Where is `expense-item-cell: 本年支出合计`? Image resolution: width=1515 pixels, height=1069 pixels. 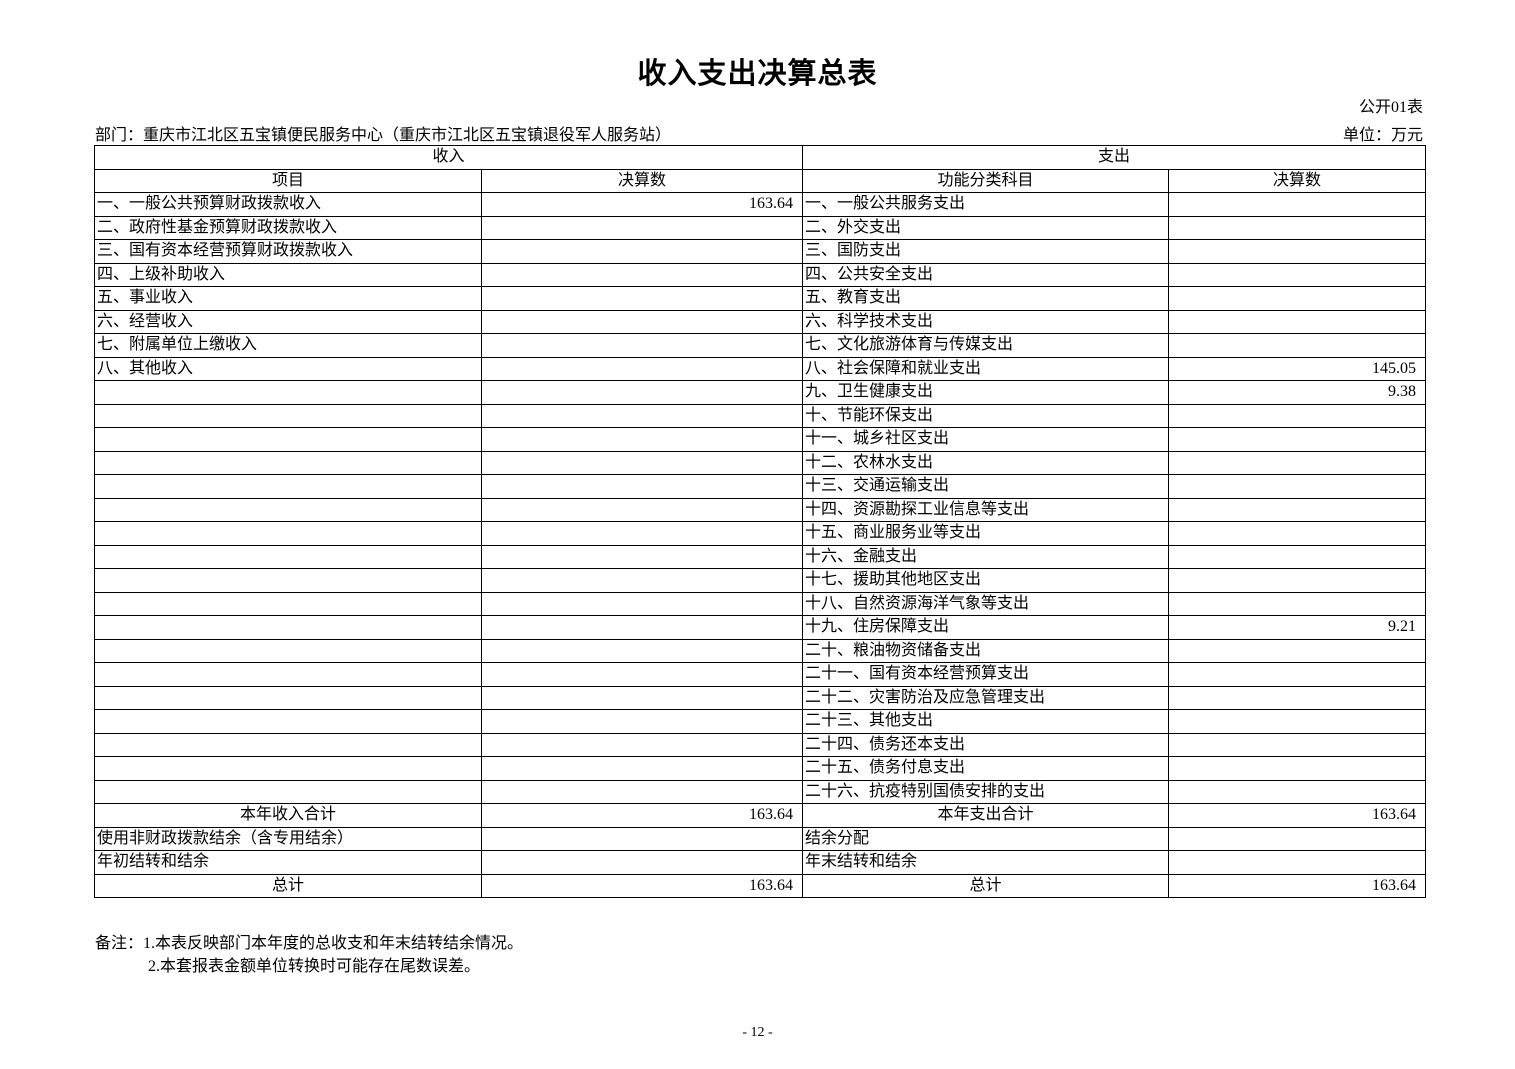
expense-item-cell: 本年支出合计 is located at coordinates (986, 815).